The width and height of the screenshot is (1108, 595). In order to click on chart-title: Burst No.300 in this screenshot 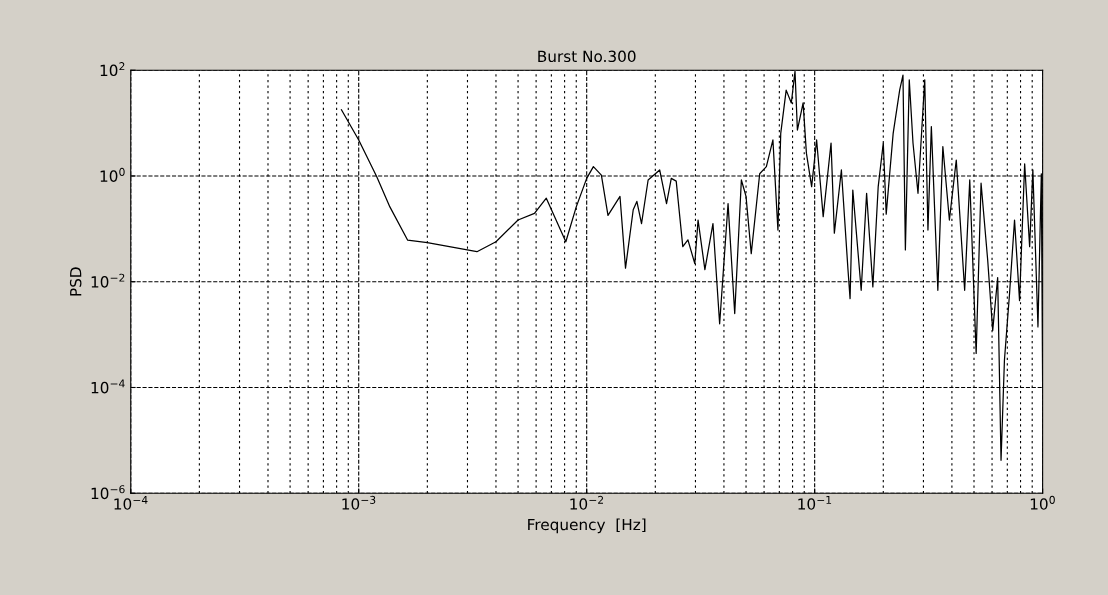, I will do `click(587, 56)`.